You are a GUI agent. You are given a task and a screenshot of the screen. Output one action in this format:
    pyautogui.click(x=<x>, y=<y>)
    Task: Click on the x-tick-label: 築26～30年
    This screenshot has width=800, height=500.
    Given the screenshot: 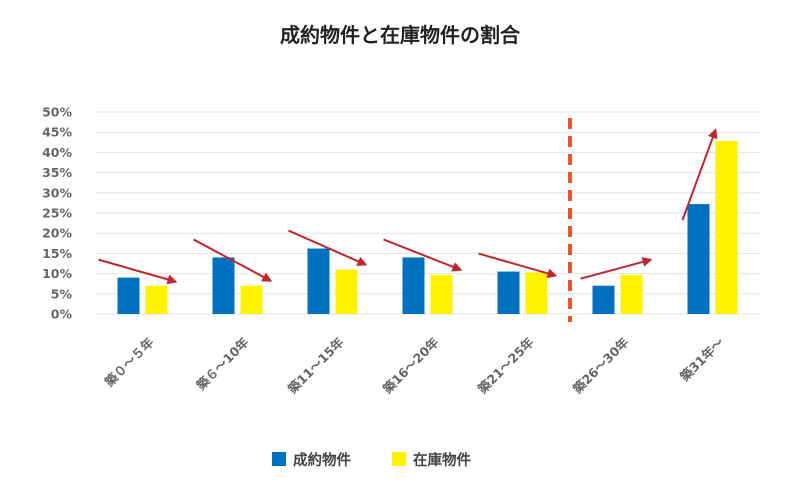 What is the action you would take?
    pyautogui.click(x=600, y=365)
    